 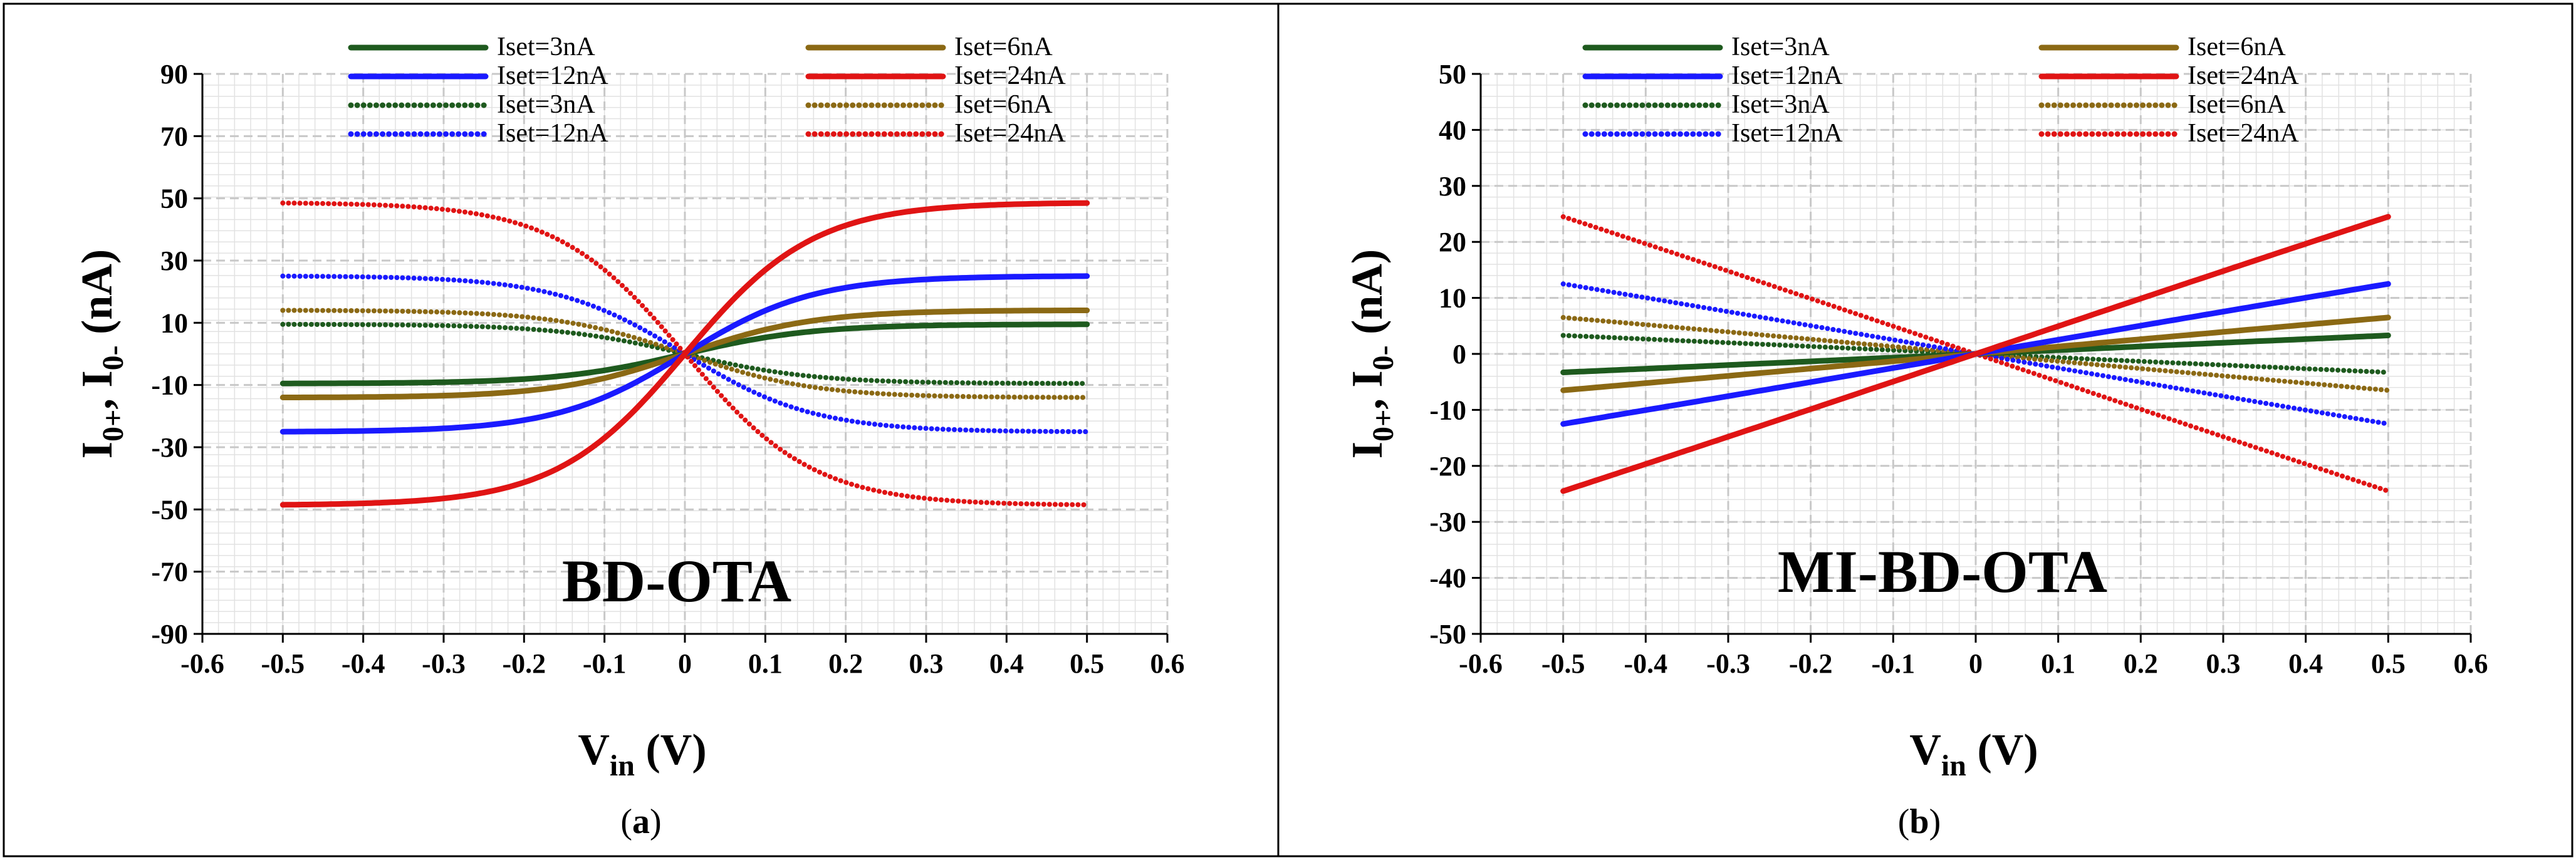 I want to click on chart-a-y-tick-label: 30, so click(x=174, y=261).